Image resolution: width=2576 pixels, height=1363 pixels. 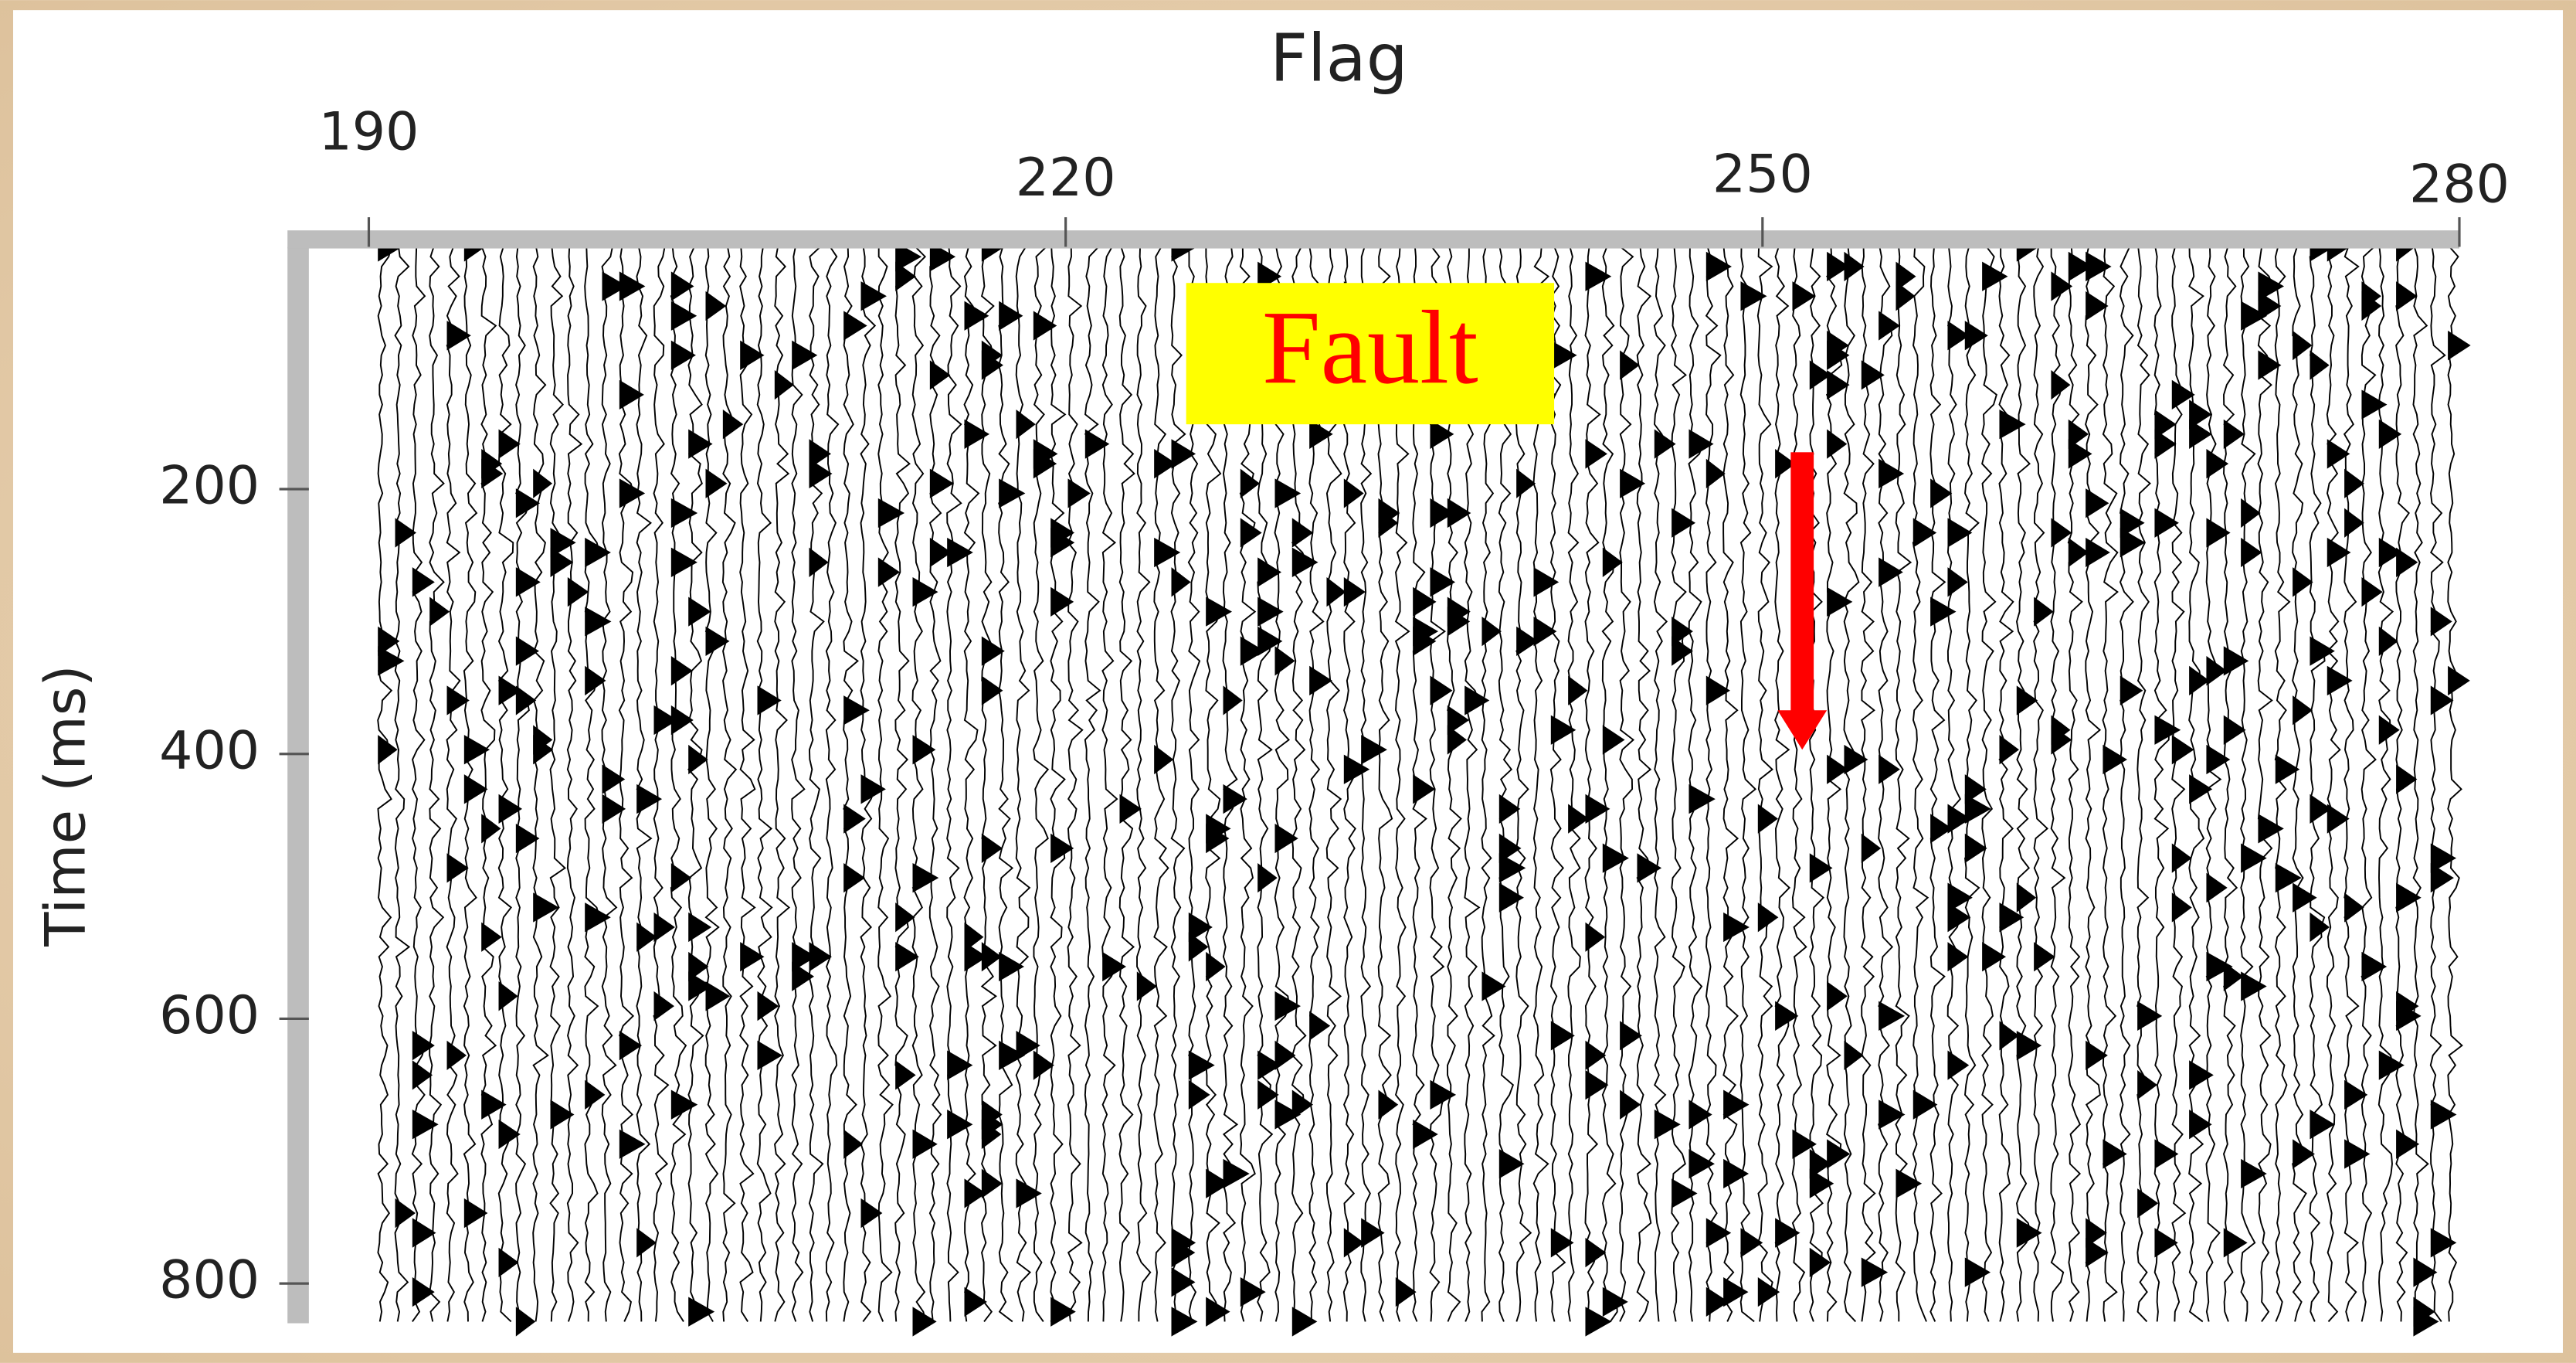 I want to click on arrow, so click(x=1802, y=601).